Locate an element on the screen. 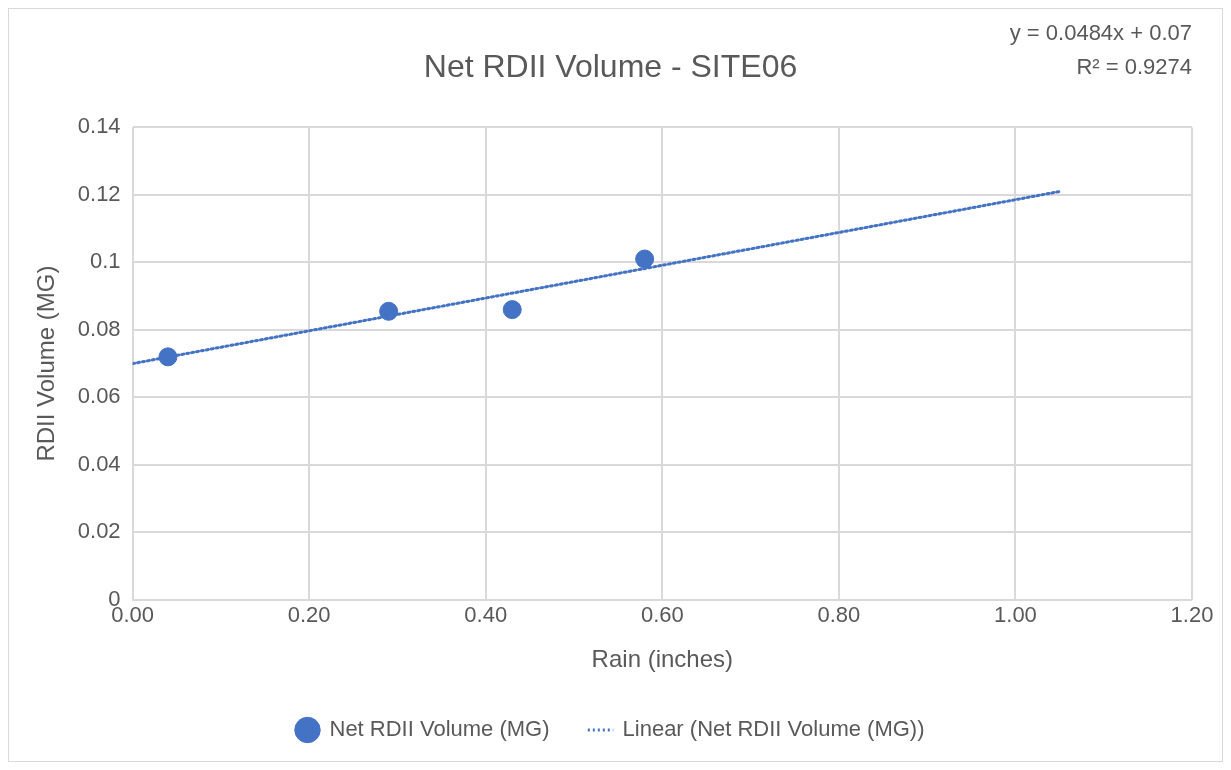 Image resolution: width=1231 pixels, height=770 pixels. text: y = 0.0484x + 0.07 is located at coordinates (1100, 33).